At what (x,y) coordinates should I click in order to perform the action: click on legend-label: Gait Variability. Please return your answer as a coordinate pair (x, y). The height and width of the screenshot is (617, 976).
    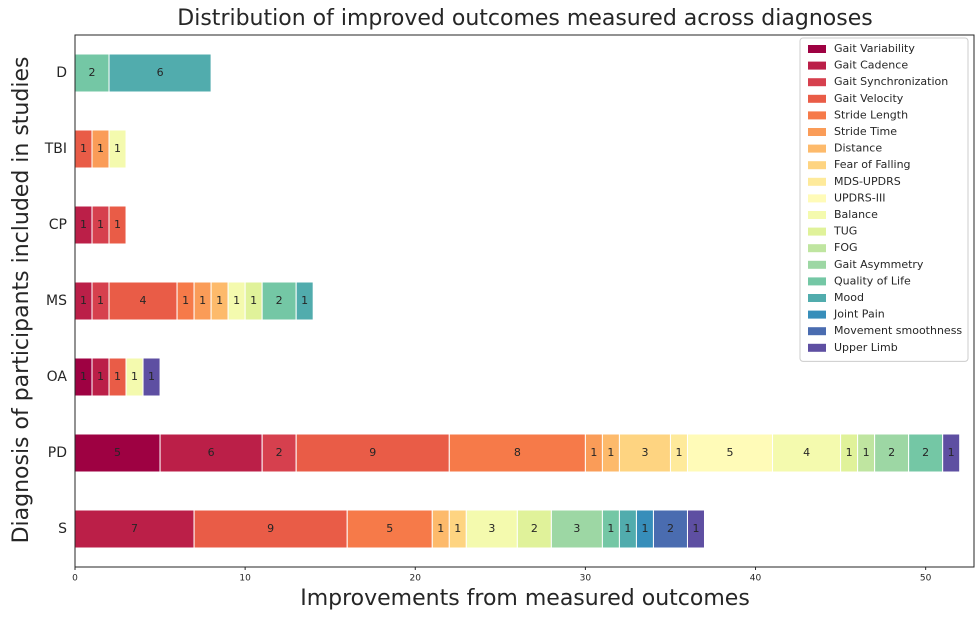
    Looking at the image, I should click on (874, 48).